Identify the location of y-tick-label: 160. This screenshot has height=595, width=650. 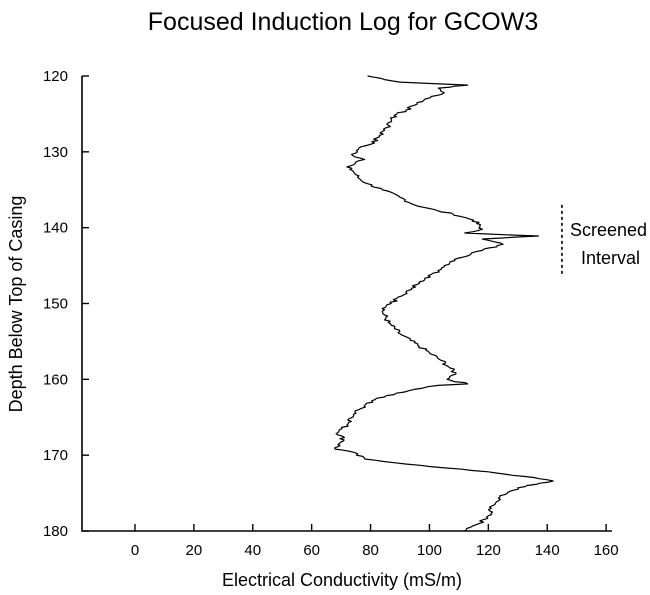
(55, 379).